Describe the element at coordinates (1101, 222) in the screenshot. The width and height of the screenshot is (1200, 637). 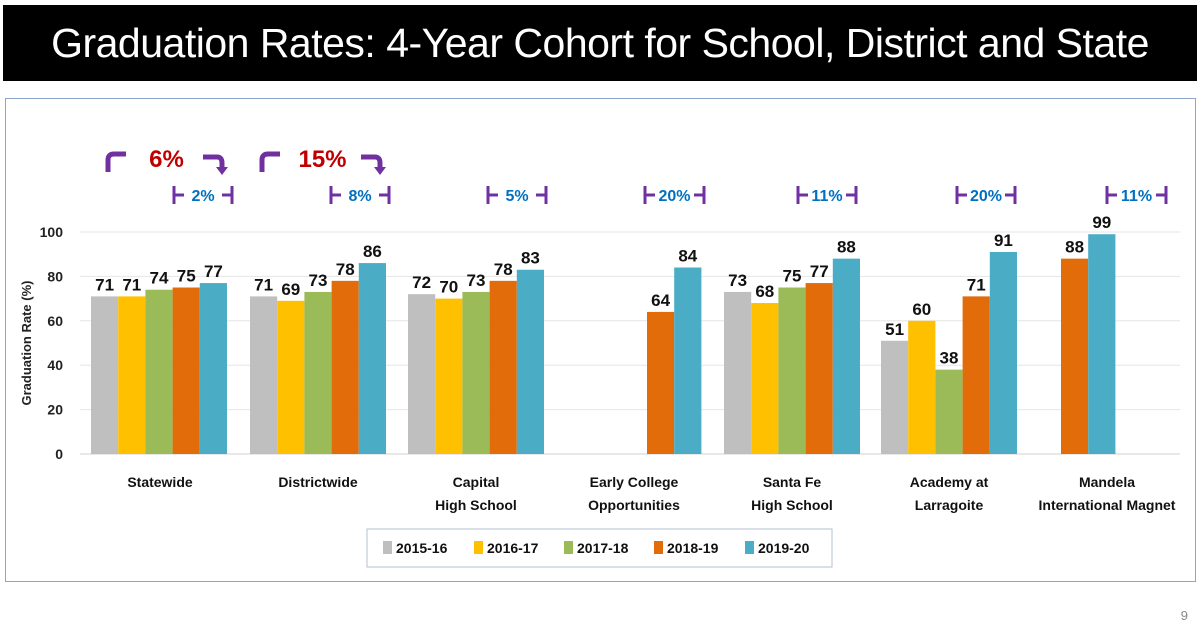
I see `data-label: 99` at that location.